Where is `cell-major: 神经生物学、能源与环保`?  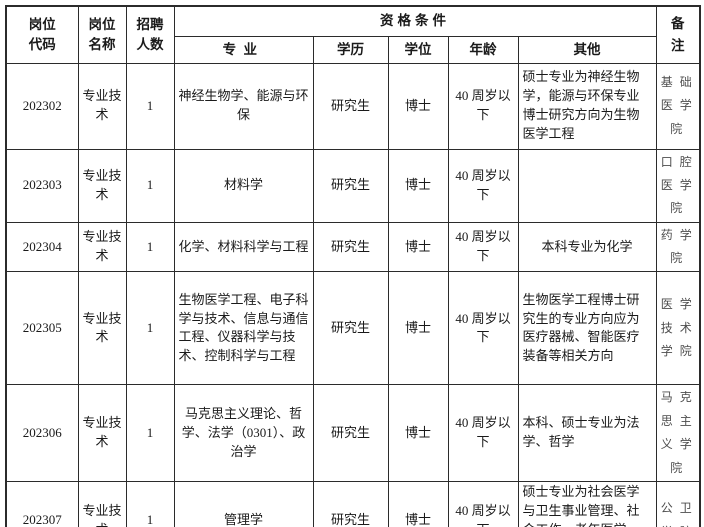
cell-major: 神经生物学、能源与环保 is located at coordinates (243, 106).